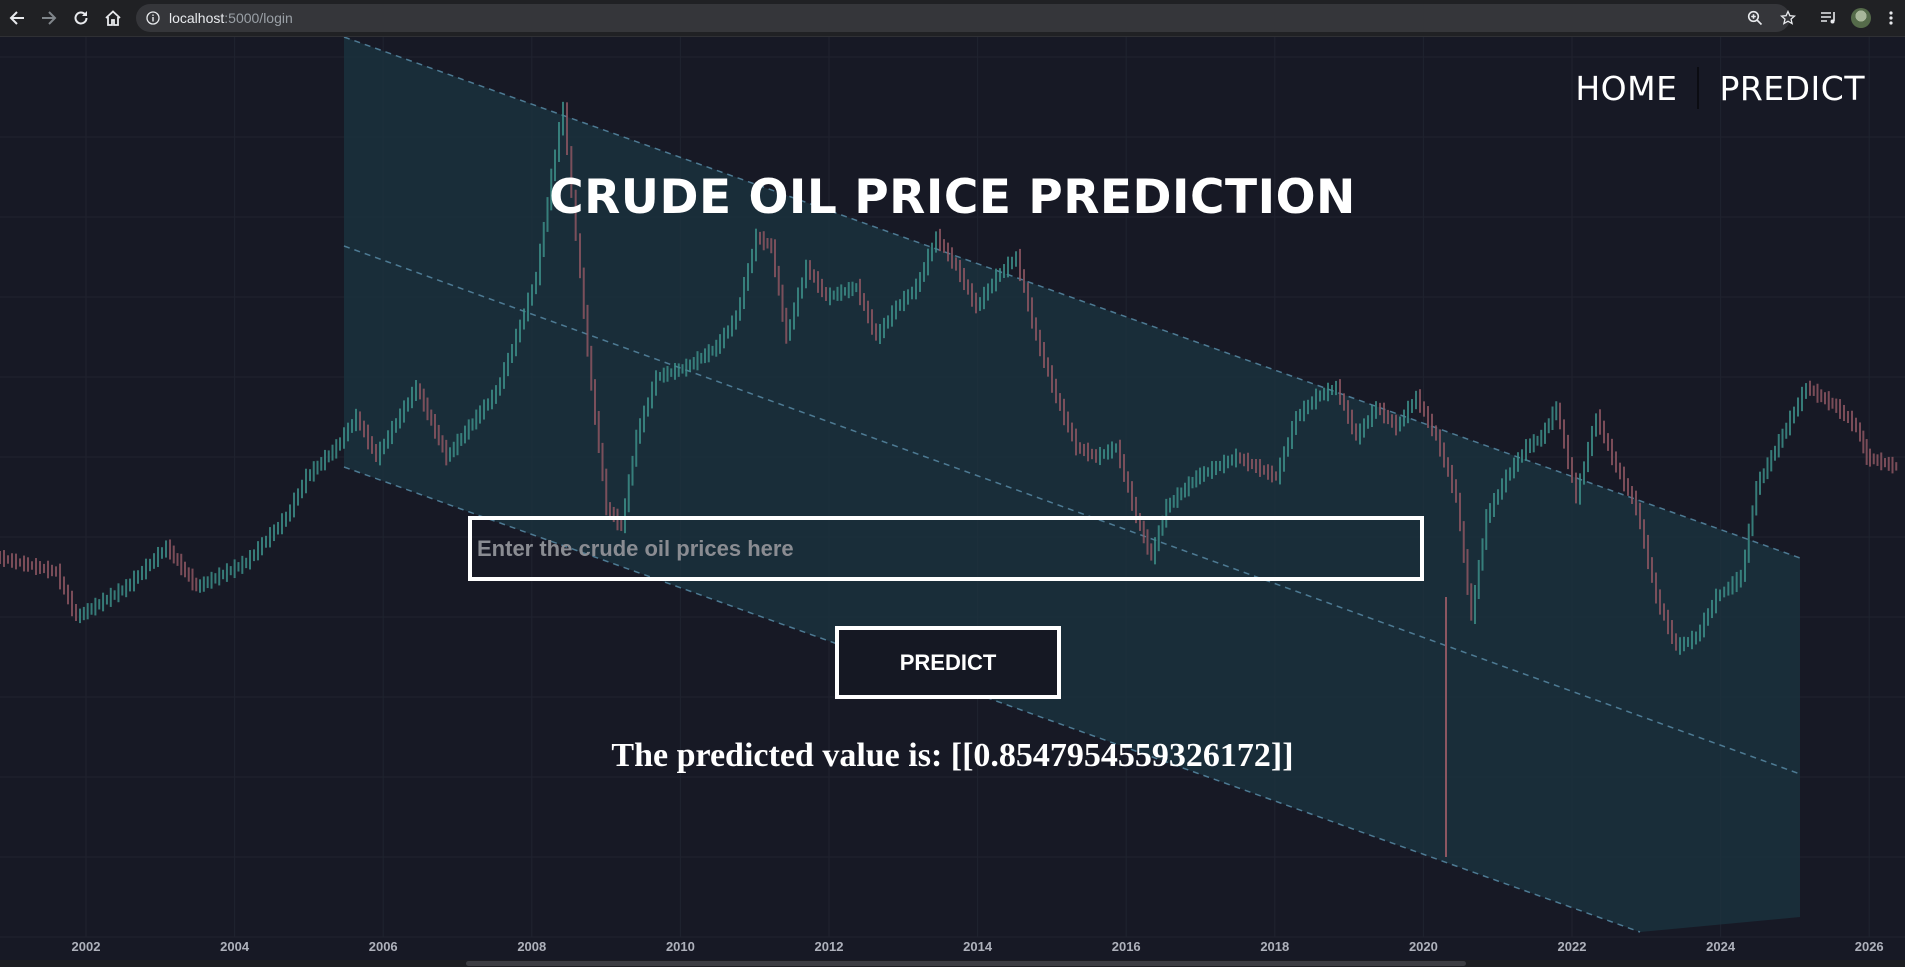 The image size is (1905, 967). I want to click on zoom-icon, so click(1755, 18).